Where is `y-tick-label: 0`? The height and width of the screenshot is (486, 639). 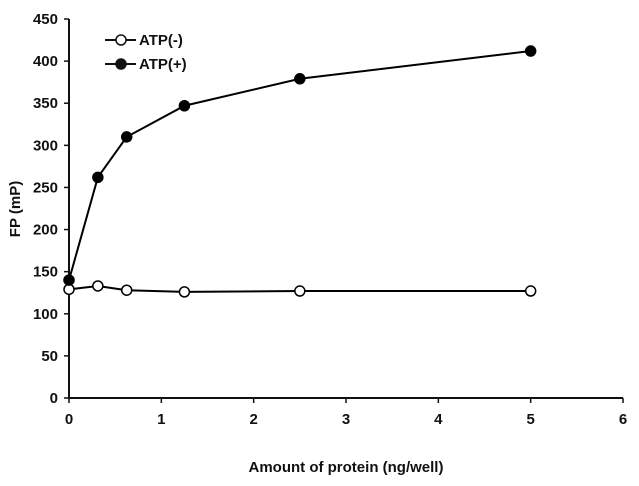
y-tick-label: 0 is located at coordinates (54, 398).